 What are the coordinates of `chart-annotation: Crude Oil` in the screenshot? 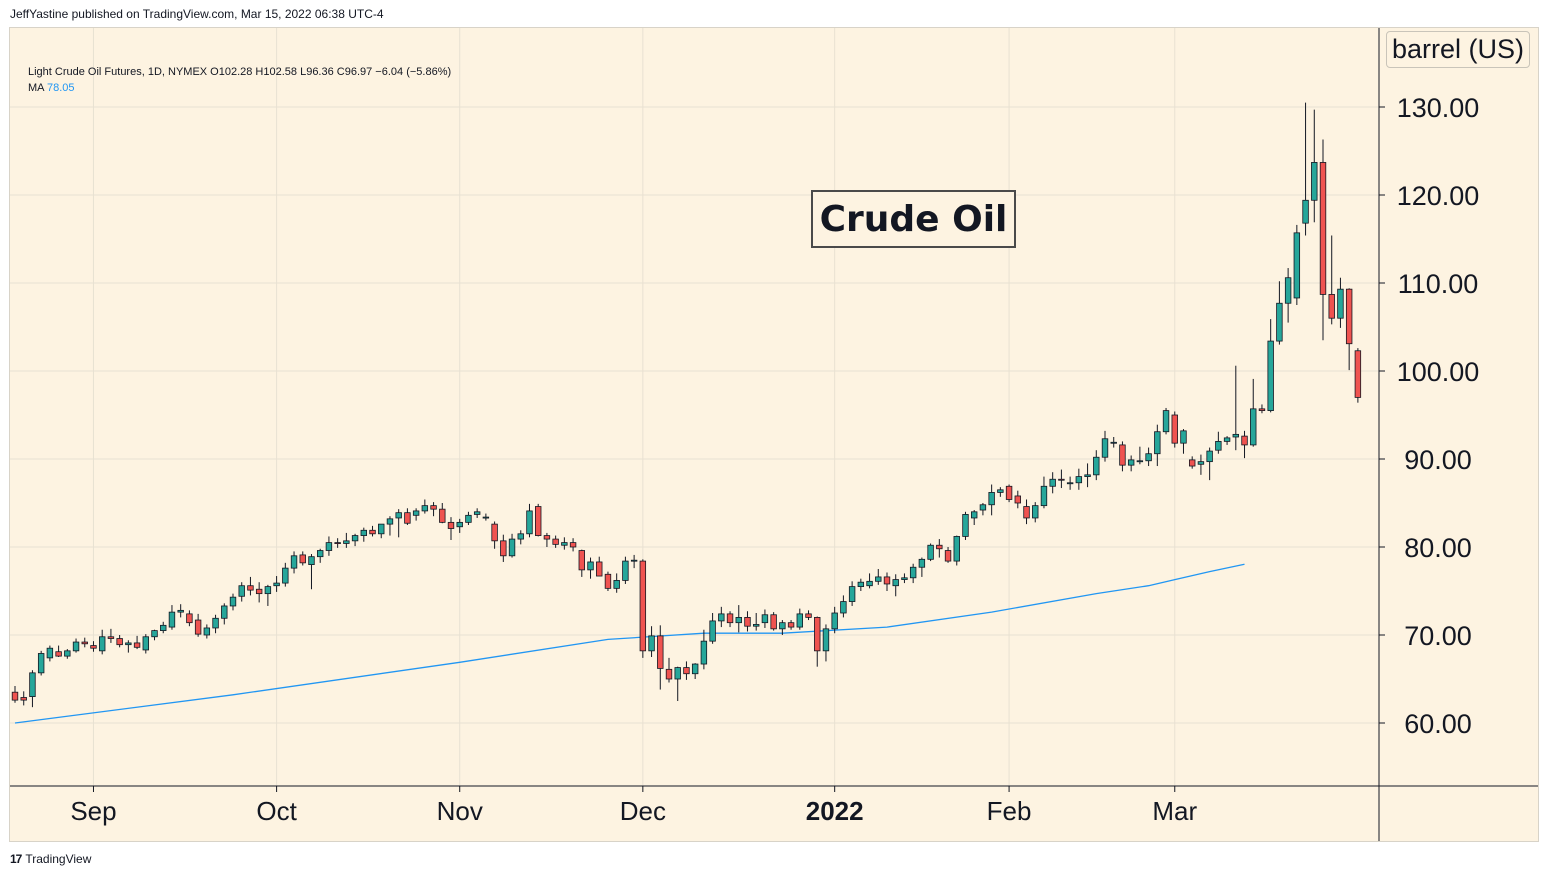 It's located at (913, 219).